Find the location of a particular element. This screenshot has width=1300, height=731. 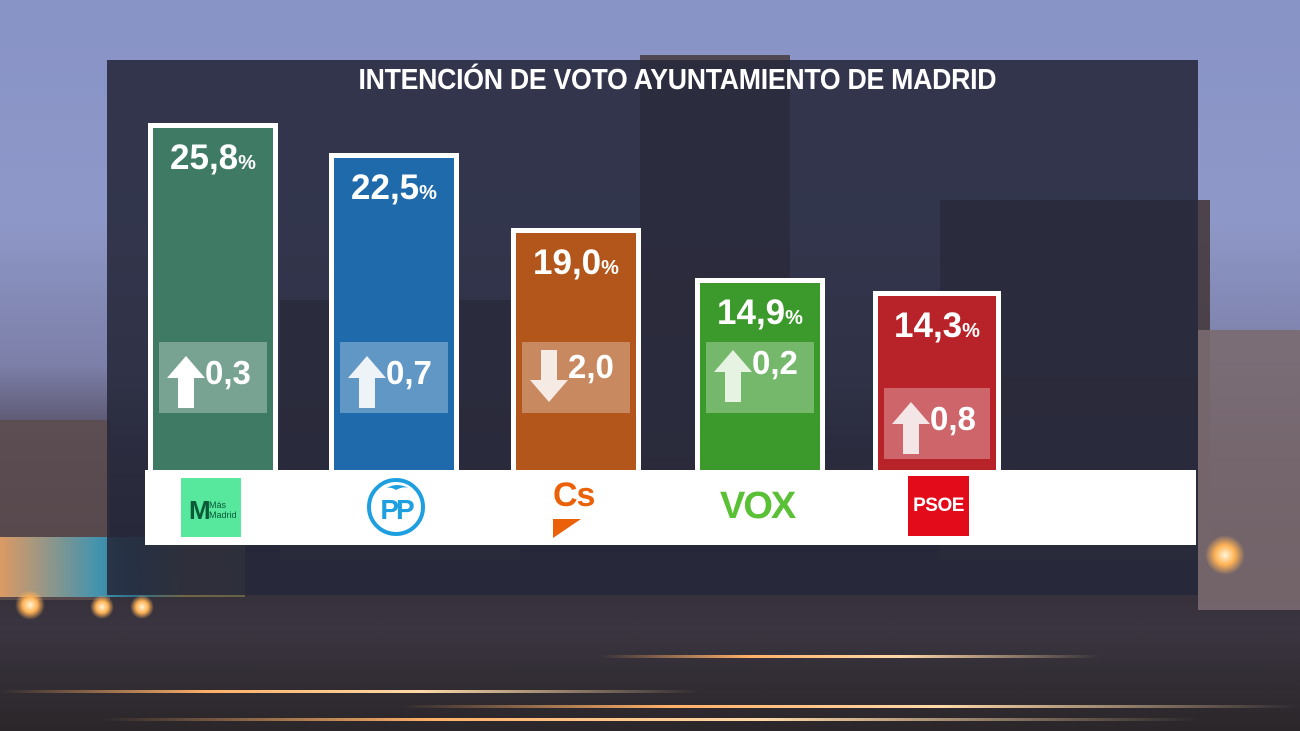

logo-text: Cs is located at coordinates (574, 495).